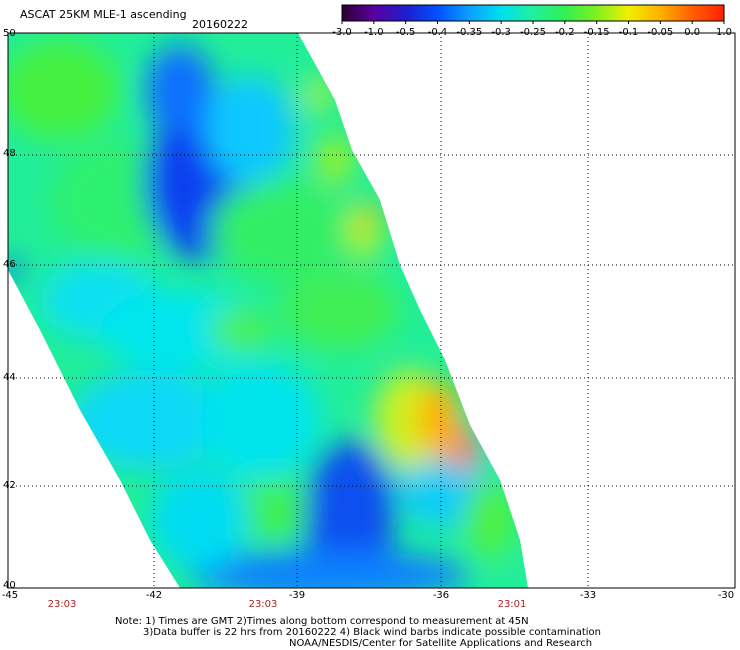 The image size is (740, 650). I want to click on lon-label-33: -33, so click(588, 595).